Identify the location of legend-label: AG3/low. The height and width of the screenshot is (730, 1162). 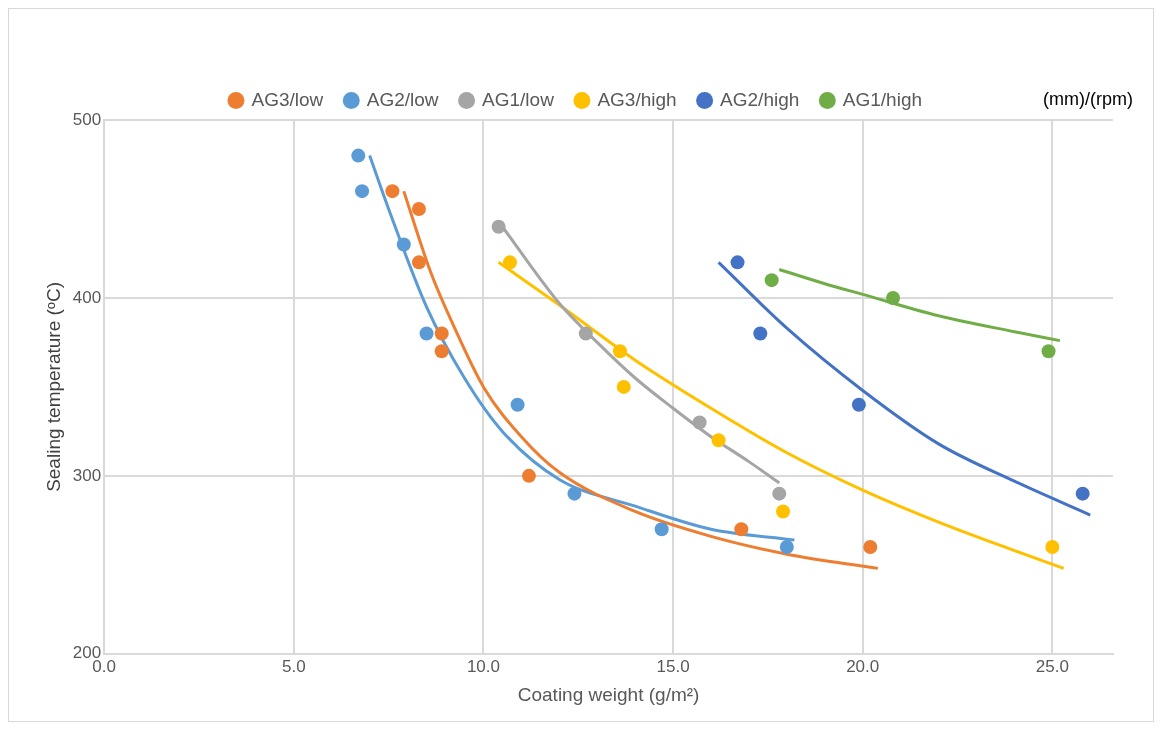
(287, 99).